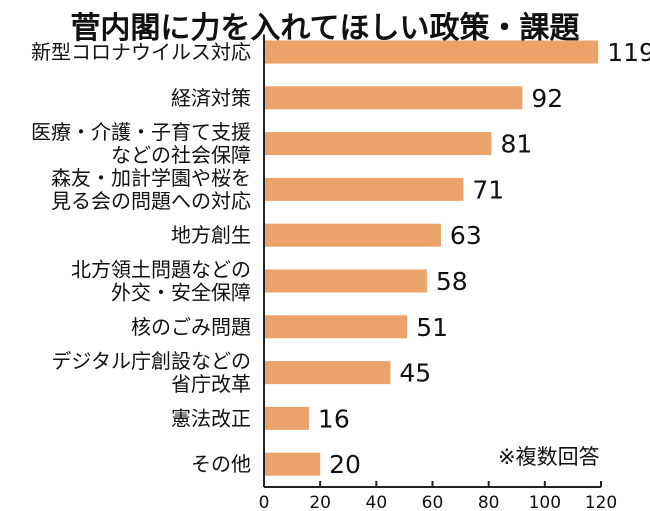  What do you see at coordinates (415, 373) in the screenshot?
I see `value-label-7: 45` at bounding box center [415, 373].